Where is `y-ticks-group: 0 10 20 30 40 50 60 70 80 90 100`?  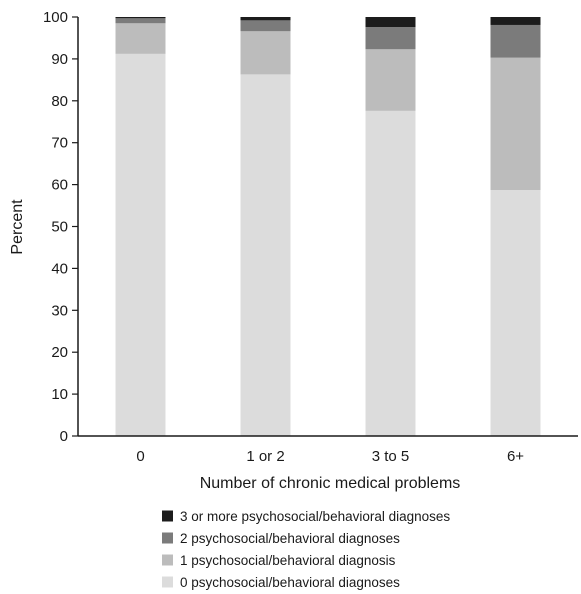 y-ticks-group: 0 10 20 30 40 50 60 70 80 90 100 is located at coordinates (60, 227).